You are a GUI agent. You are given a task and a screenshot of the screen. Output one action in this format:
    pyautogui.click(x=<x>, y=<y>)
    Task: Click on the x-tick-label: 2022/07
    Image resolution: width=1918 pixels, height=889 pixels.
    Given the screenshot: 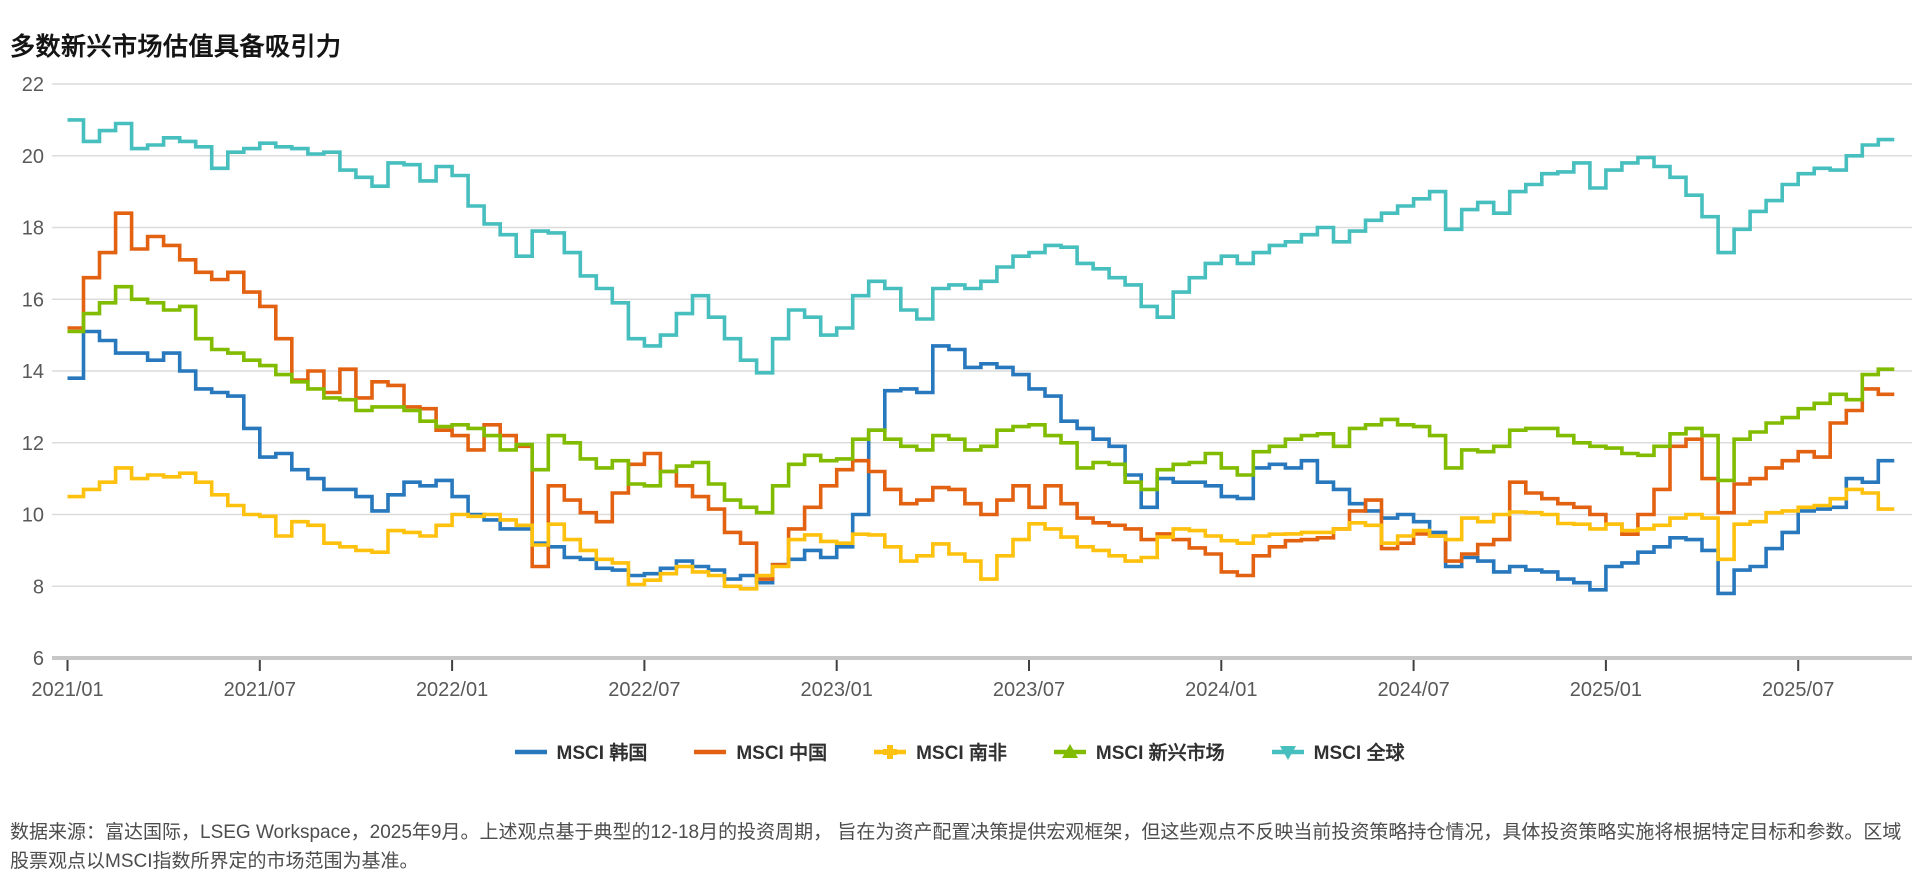 What is the action you would take?
    pyautogui.click(x=644, y=690)
    